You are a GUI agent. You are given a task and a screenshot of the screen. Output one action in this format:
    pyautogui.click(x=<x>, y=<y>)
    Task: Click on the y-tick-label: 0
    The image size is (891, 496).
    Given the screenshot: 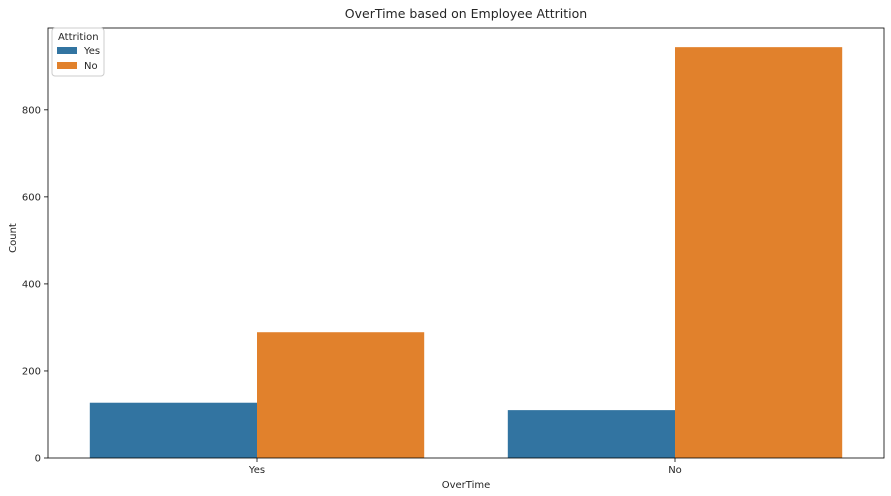 What is the action you would take?
    pyautogui.click(x=38, y=459)
    